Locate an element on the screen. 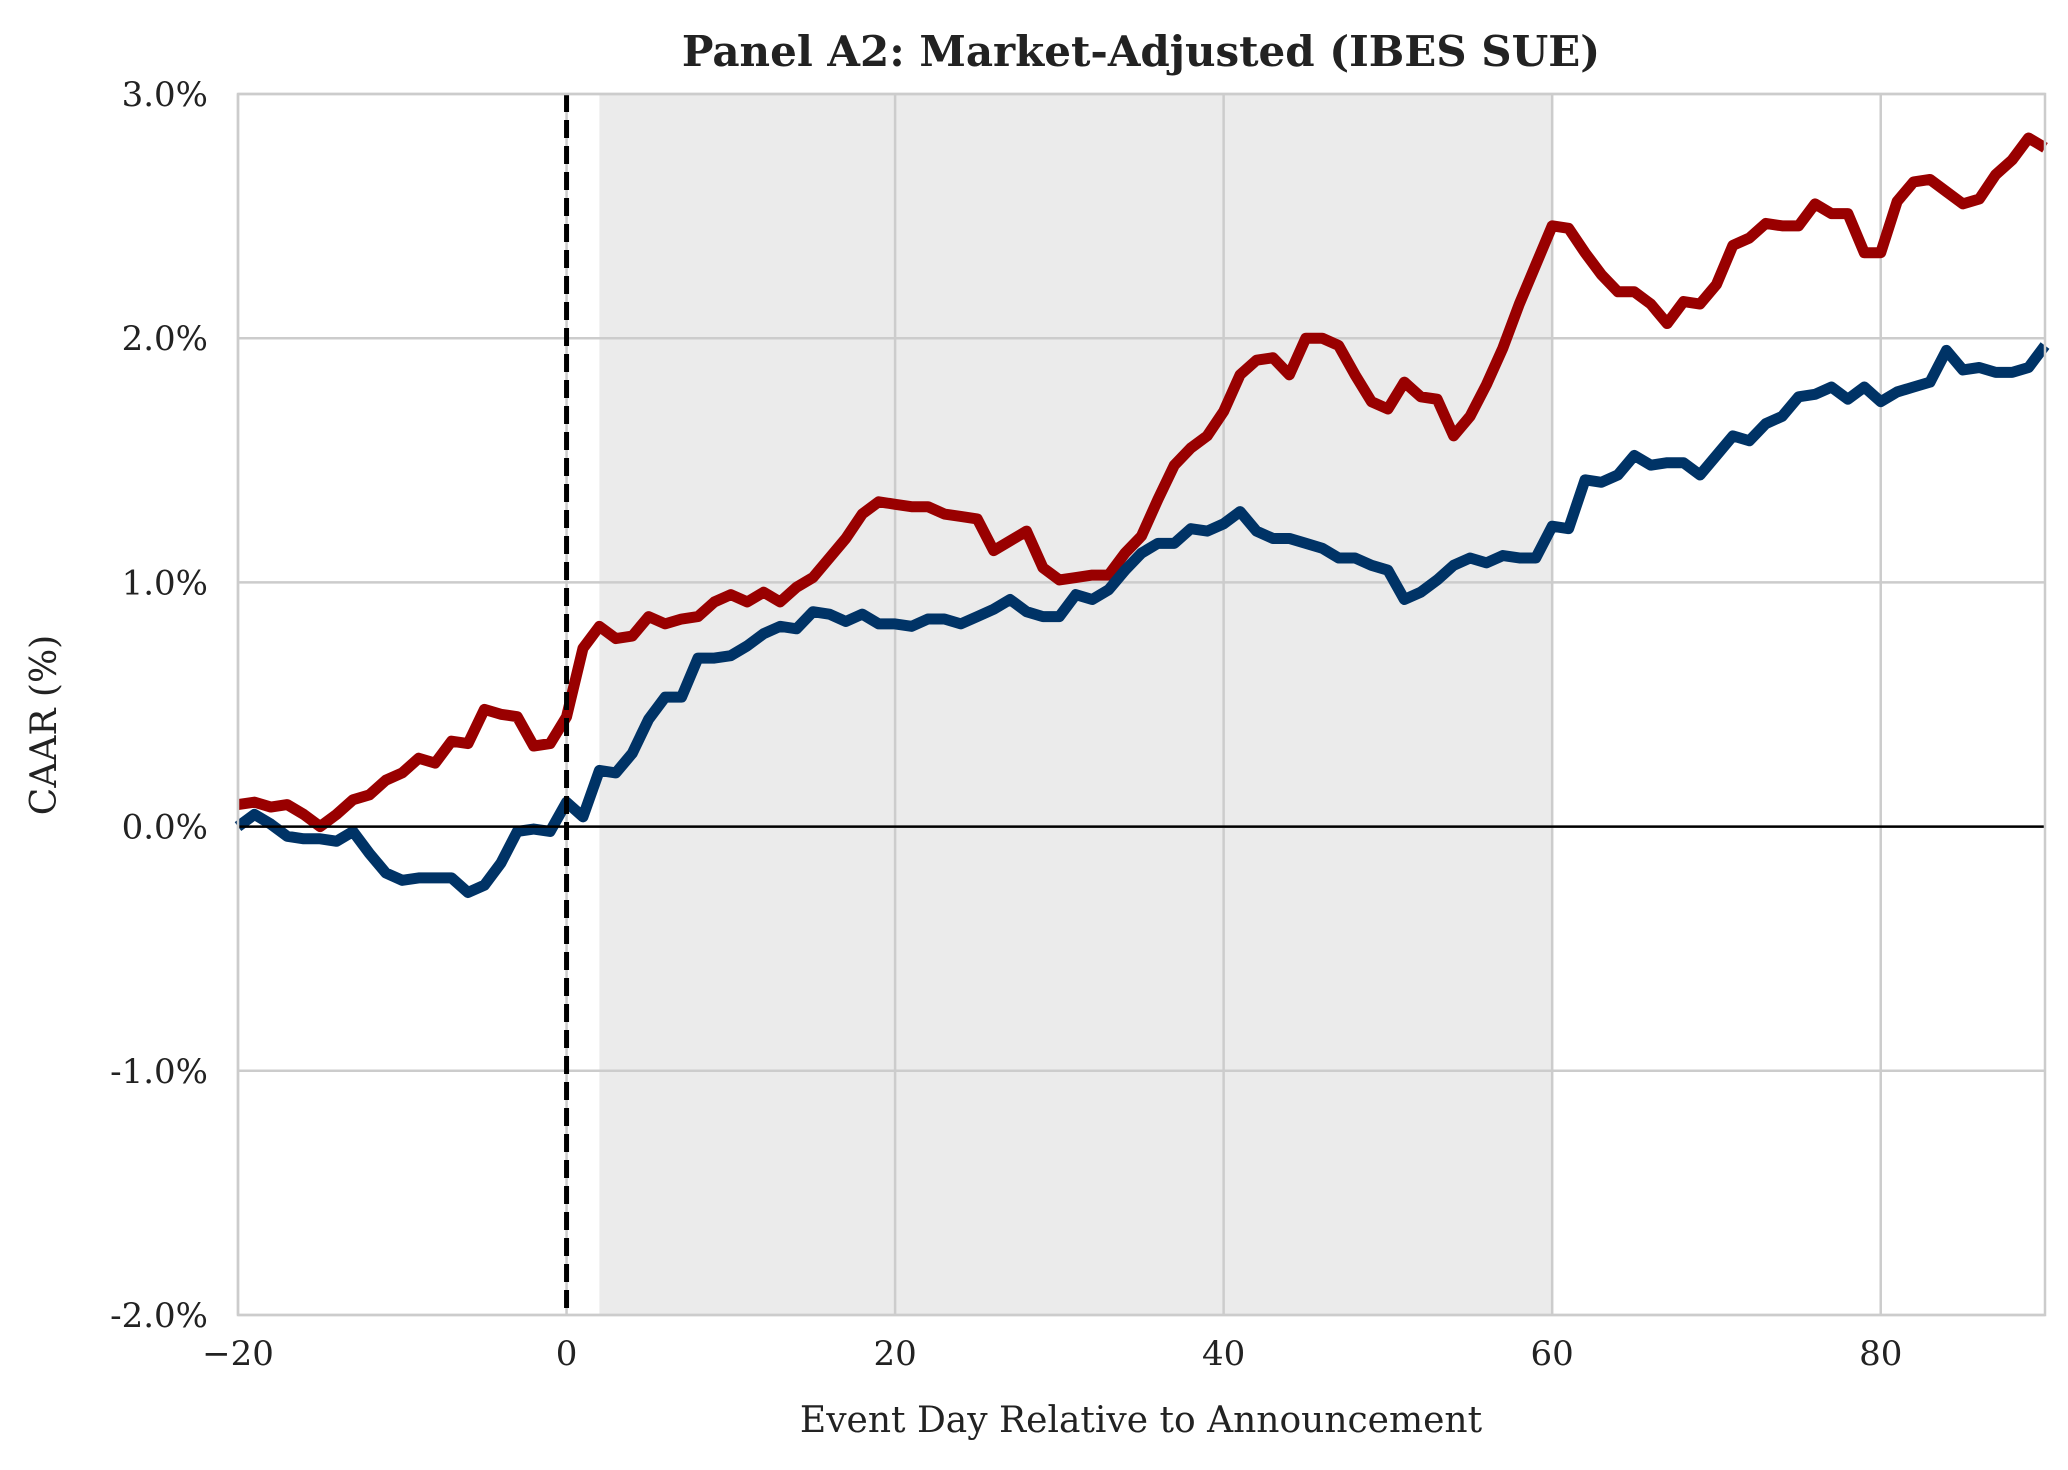  y-tick-label: 0.0% is located at coordinates (165, 828).